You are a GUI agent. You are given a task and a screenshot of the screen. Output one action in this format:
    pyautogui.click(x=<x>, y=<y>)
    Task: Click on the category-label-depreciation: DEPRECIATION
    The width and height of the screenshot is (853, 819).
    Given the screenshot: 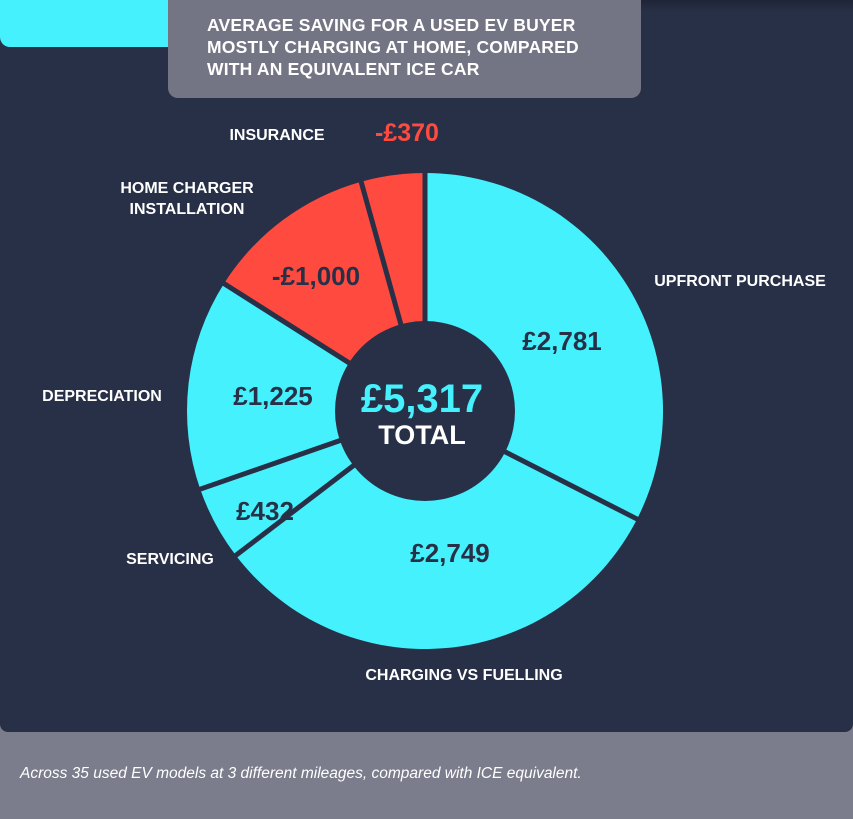 What is the action you would take?
    pyautogui.click(x=102, y=396)
    